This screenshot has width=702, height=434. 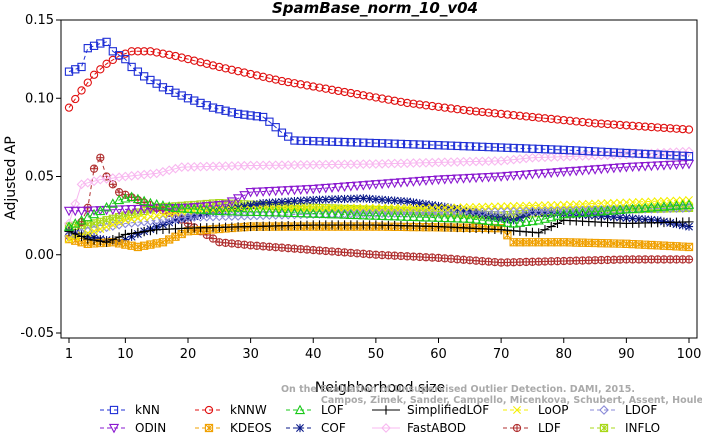 I want to click on series-line, so click(x=379, y=222).